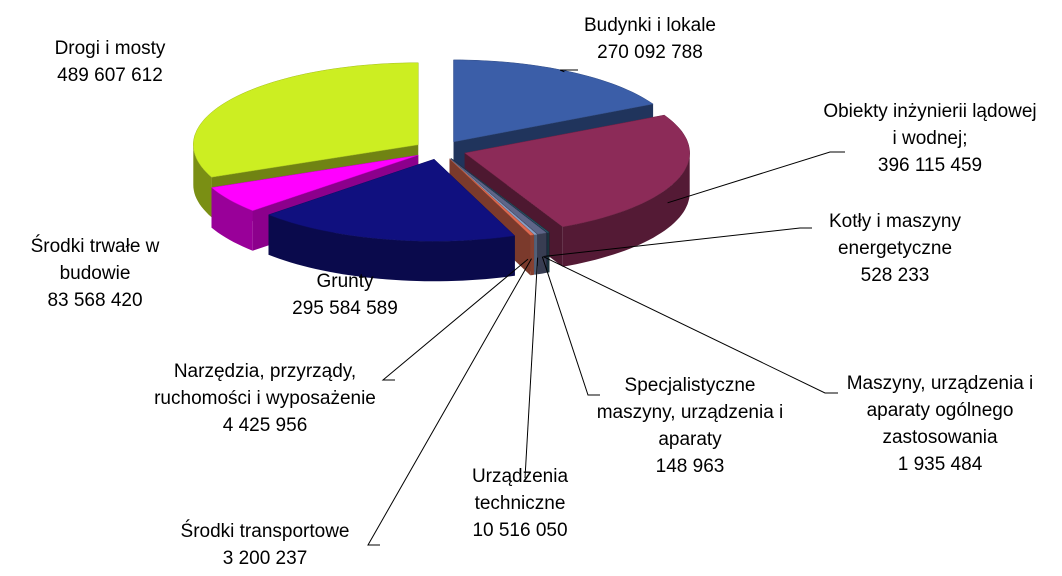  What do you see at coordinates (520, 490) in the screenshot?
I see `category-label: Urządzenia techniczne` at bounding box center [520, 490].